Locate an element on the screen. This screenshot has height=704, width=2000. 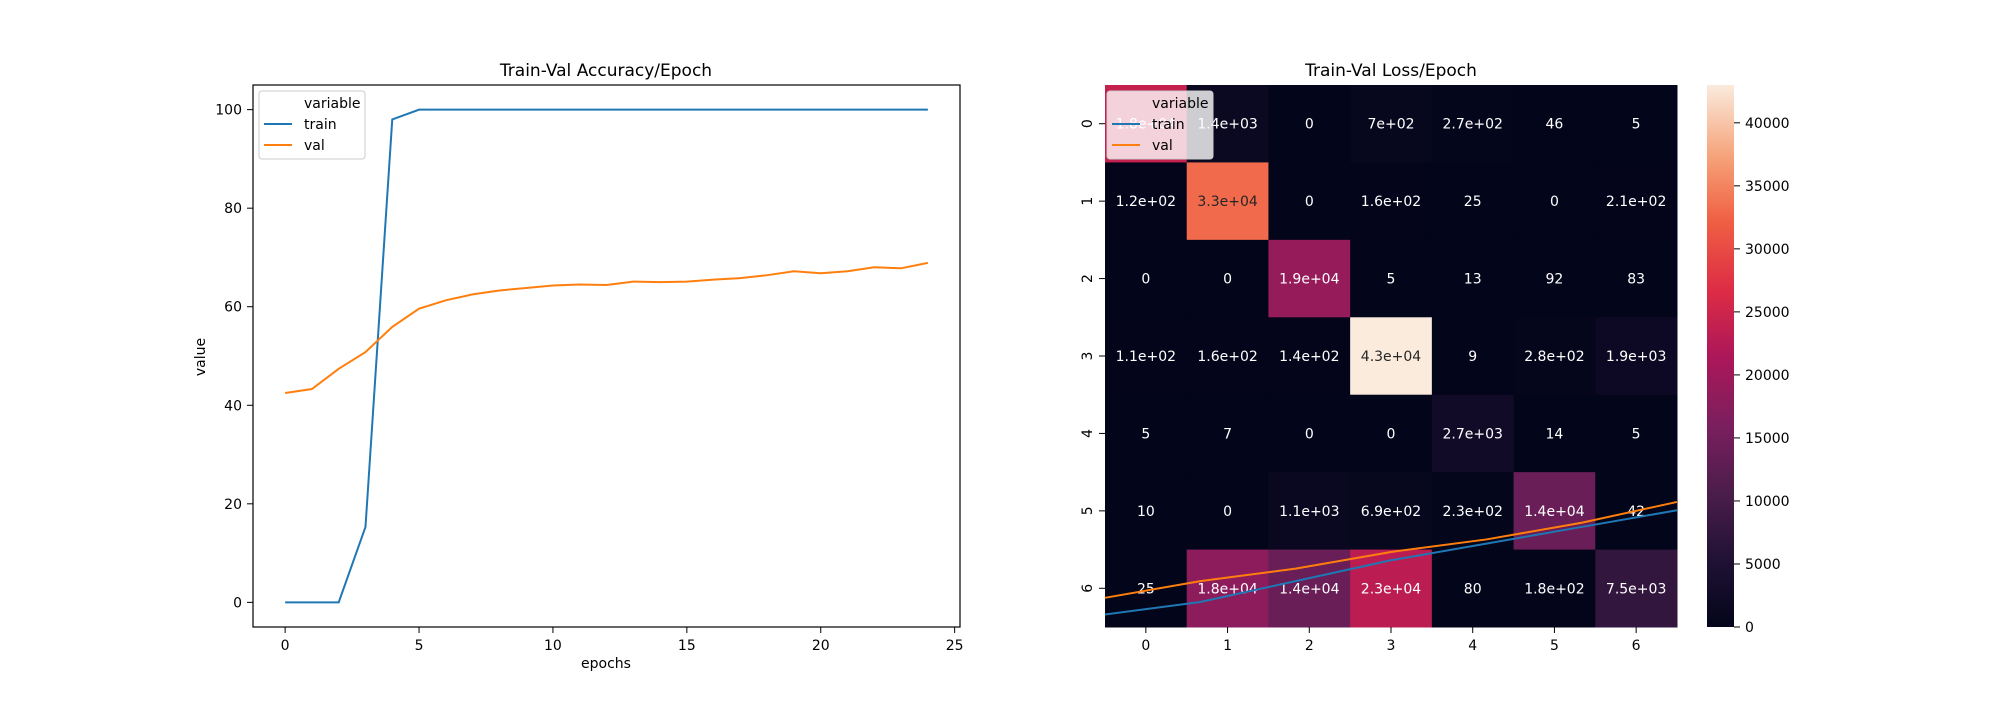
heatmap-x-tick-label: 3 is located at coordinates (1391, 646).